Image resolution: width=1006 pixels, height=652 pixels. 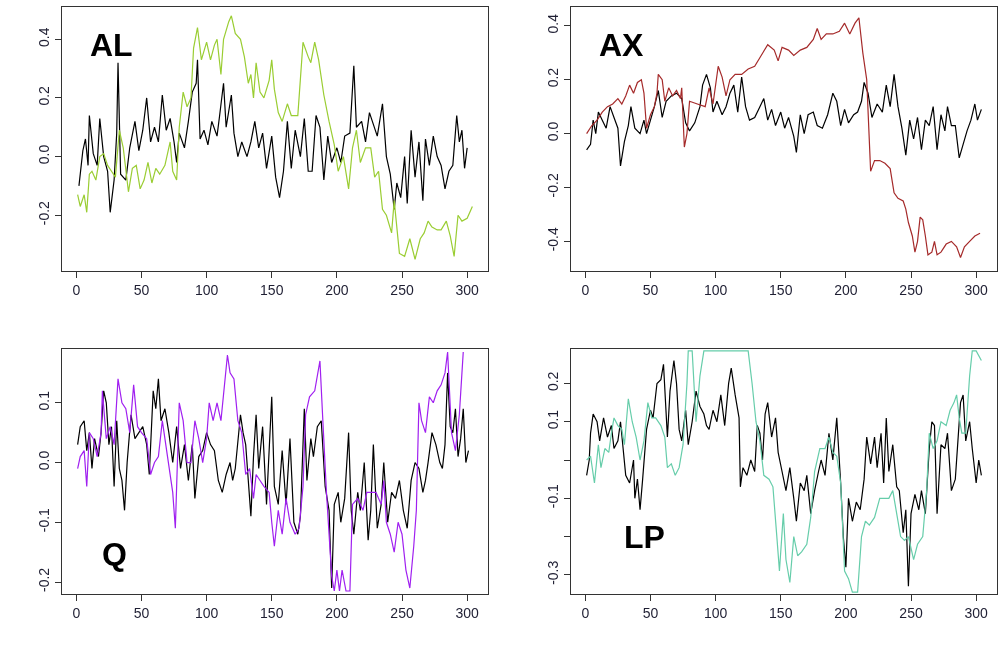 What do you see at coordinates (114, 554) in the screenshot?
I see `annotation: Q` at bounding box center [114, 554].